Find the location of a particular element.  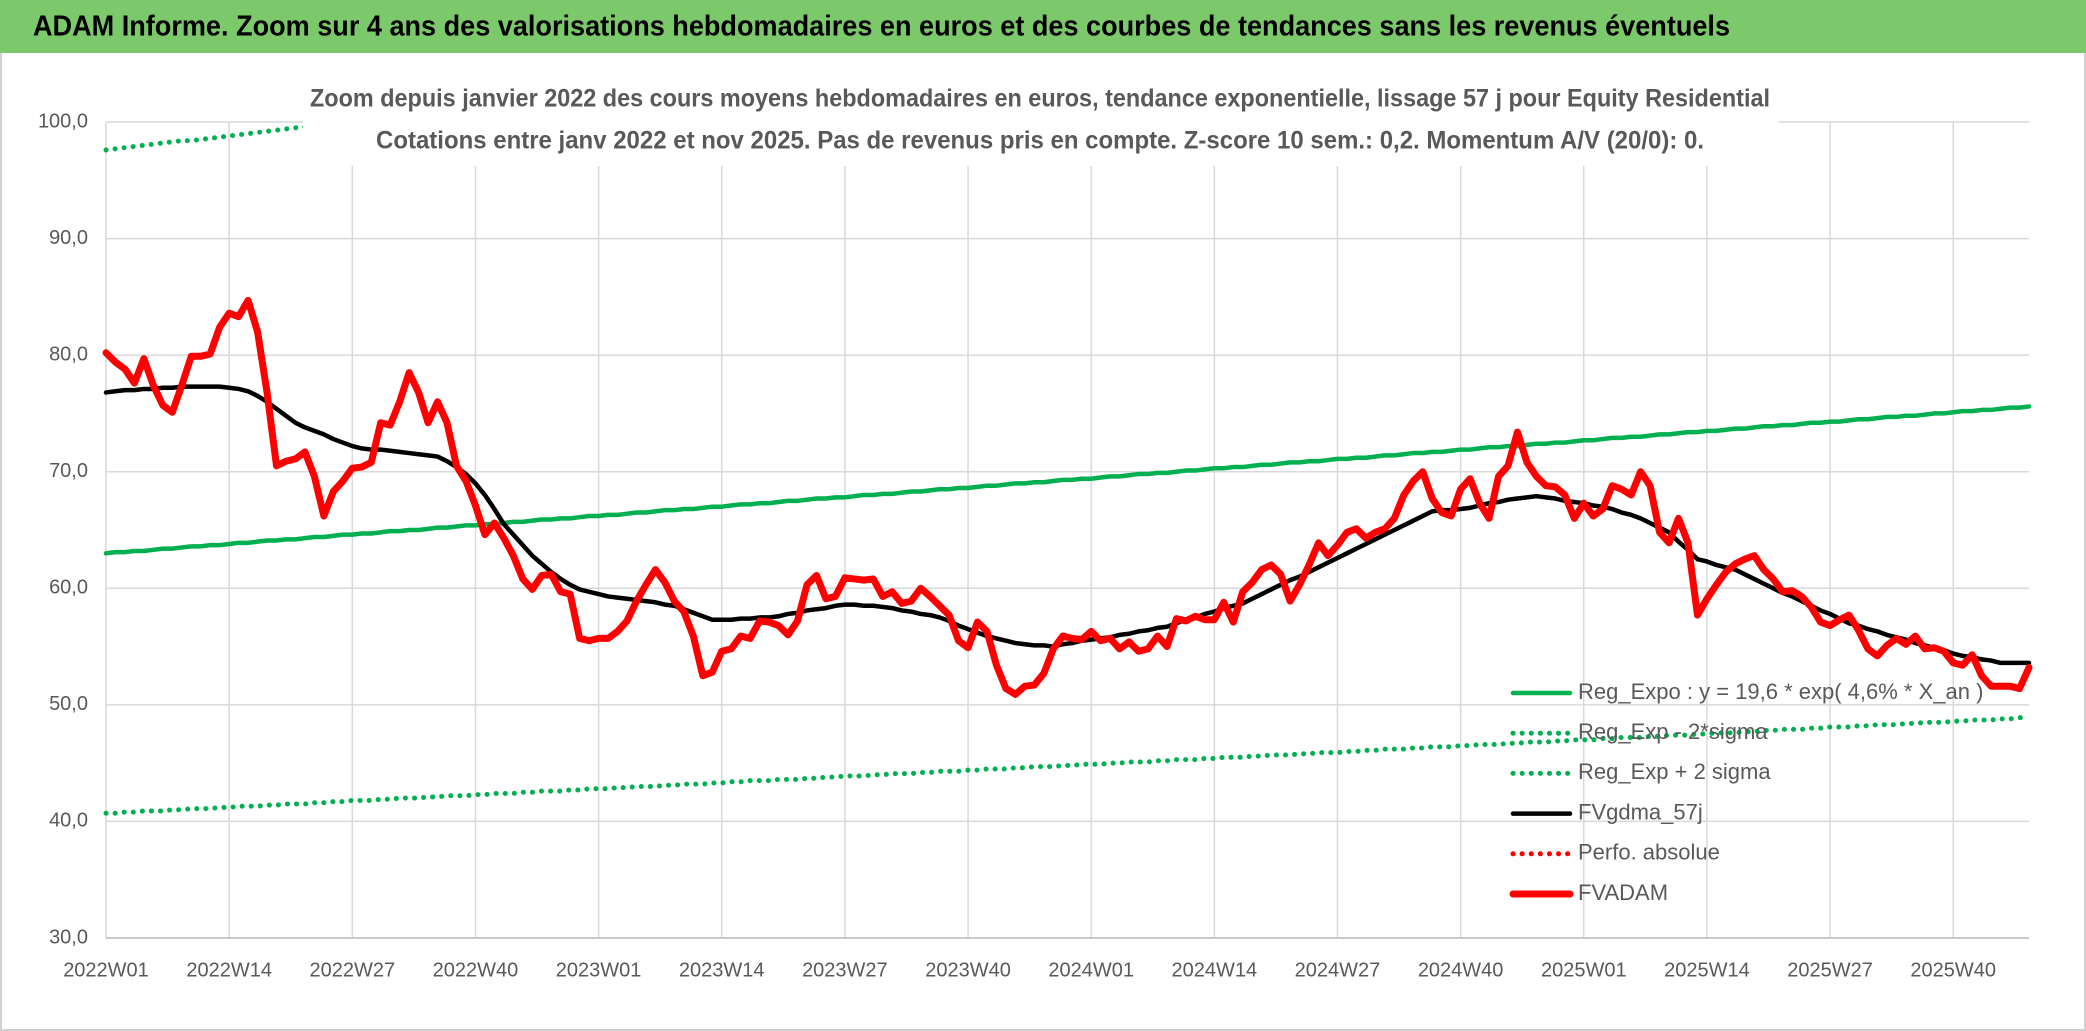

x-tick-label: 2024W14 is located at coordinates (1215, 970).